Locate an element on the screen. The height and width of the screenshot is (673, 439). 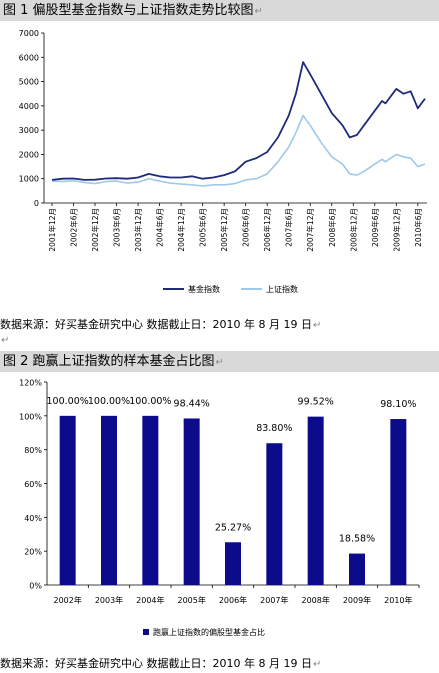
x-tick-label: 2002年12月 is located at coordinates (95, 230).